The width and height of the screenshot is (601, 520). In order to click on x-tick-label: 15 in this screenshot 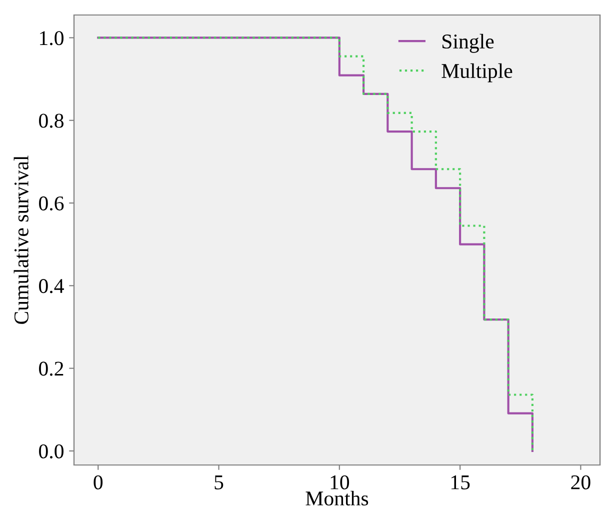, I will do `click(460, 482)`.